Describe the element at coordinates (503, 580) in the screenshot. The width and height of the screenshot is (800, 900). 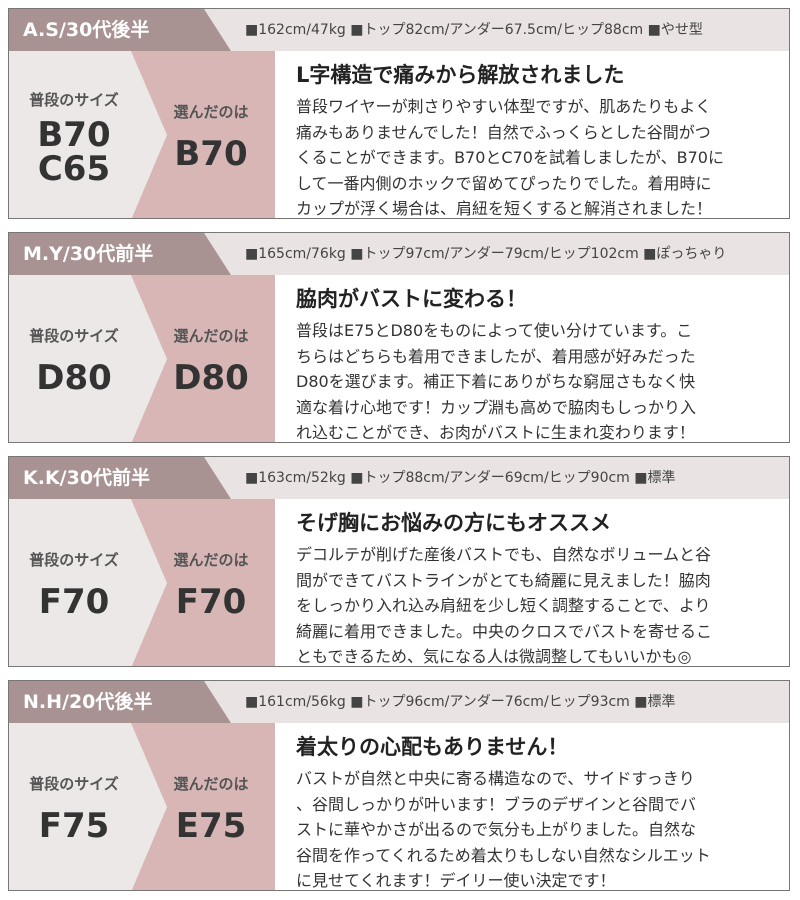
I see `review-text: 間ができてバストラインがとても綺麗に見えました！脇肉` at that location.